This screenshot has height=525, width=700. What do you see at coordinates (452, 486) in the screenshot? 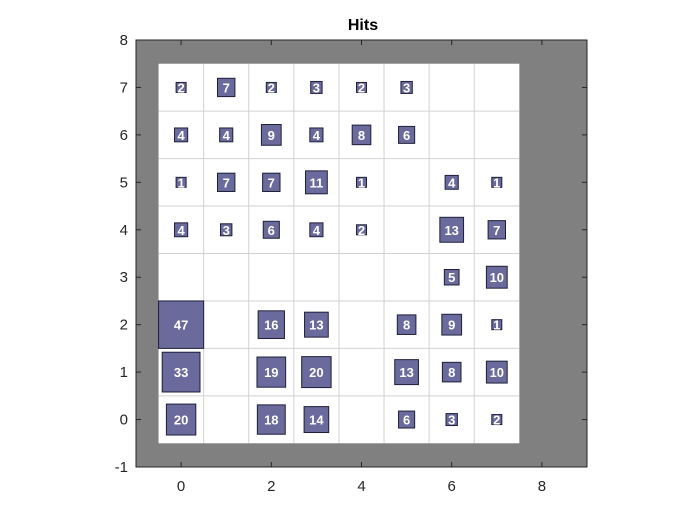
I see `x-tick-label: 6` at bounding box center [452, 486].